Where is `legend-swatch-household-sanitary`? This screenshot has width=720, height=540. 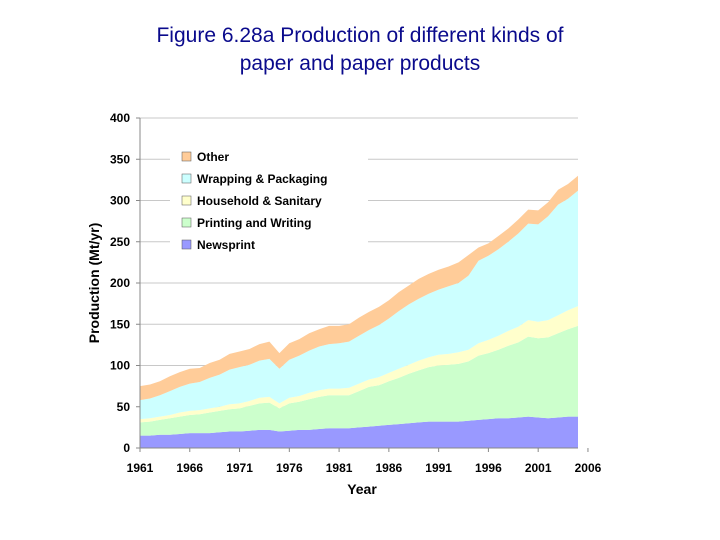 legend-swatch-household-sanitary is located at coordinates (186, 200).